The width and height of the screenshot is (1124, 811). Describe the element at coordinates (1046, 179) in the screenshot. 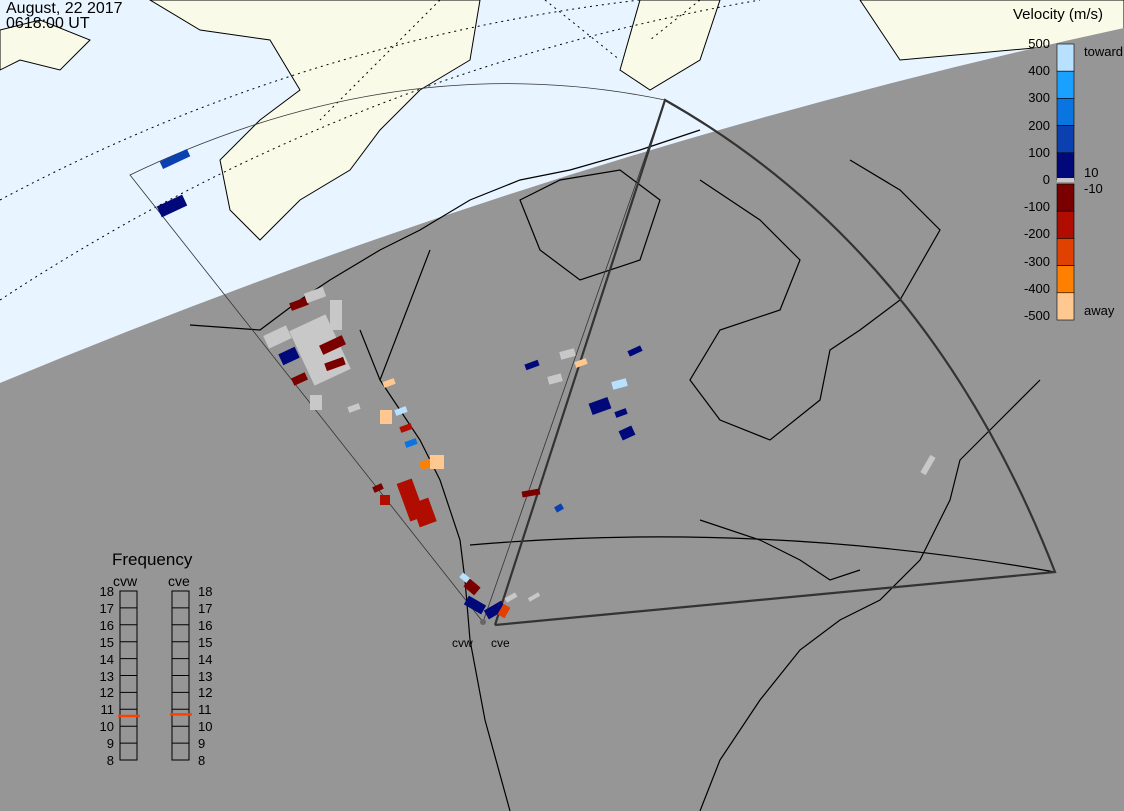

I see `velocity-tick: 0` at that location.